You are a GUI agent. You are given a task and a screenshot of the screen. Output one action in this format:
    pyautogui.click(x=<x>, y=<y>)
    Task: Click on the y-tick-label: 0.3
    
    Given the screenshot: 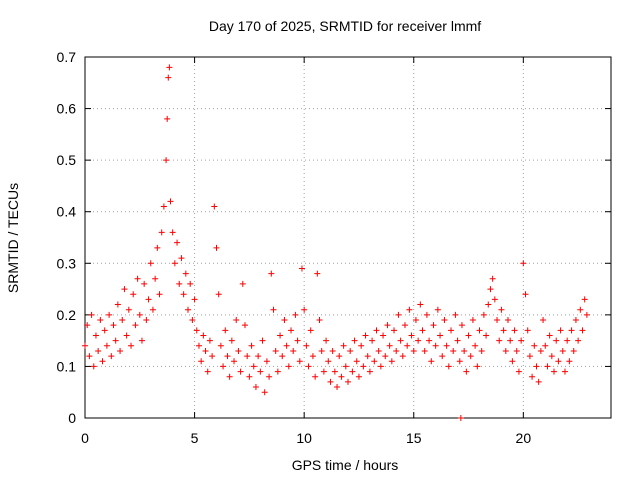 What is the action you would take?
    pyautogui.click(x=67, y=263)
    